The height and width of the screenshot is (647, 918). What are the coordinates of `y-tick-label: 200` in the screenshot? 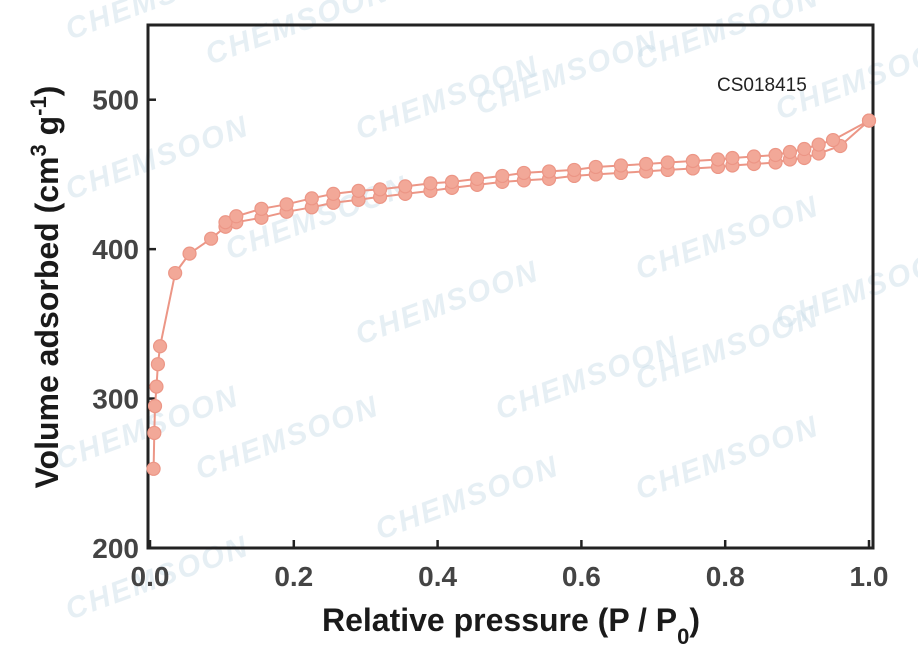 It's located at (115, 548).